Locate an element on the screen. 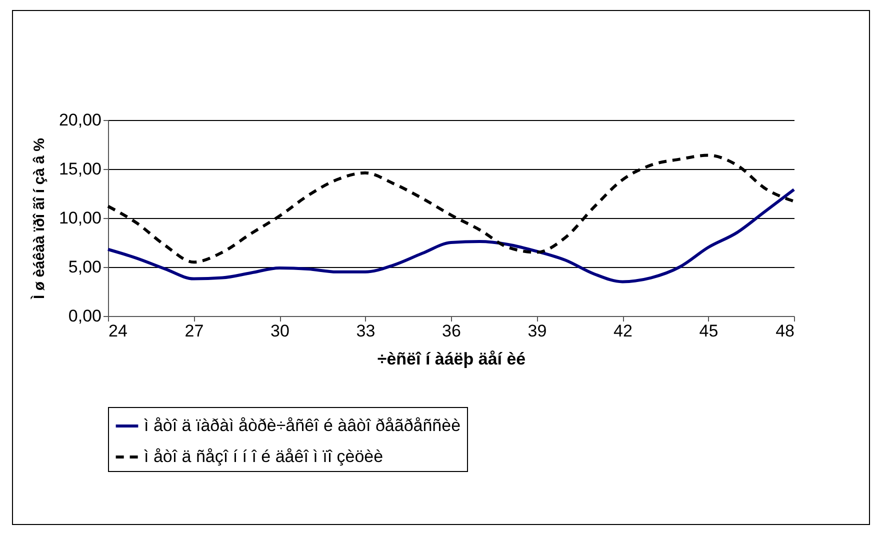 The width and height of the screenshot is (884, 541). y-tick-label: 15,00 is located at coordinates (80, 169).